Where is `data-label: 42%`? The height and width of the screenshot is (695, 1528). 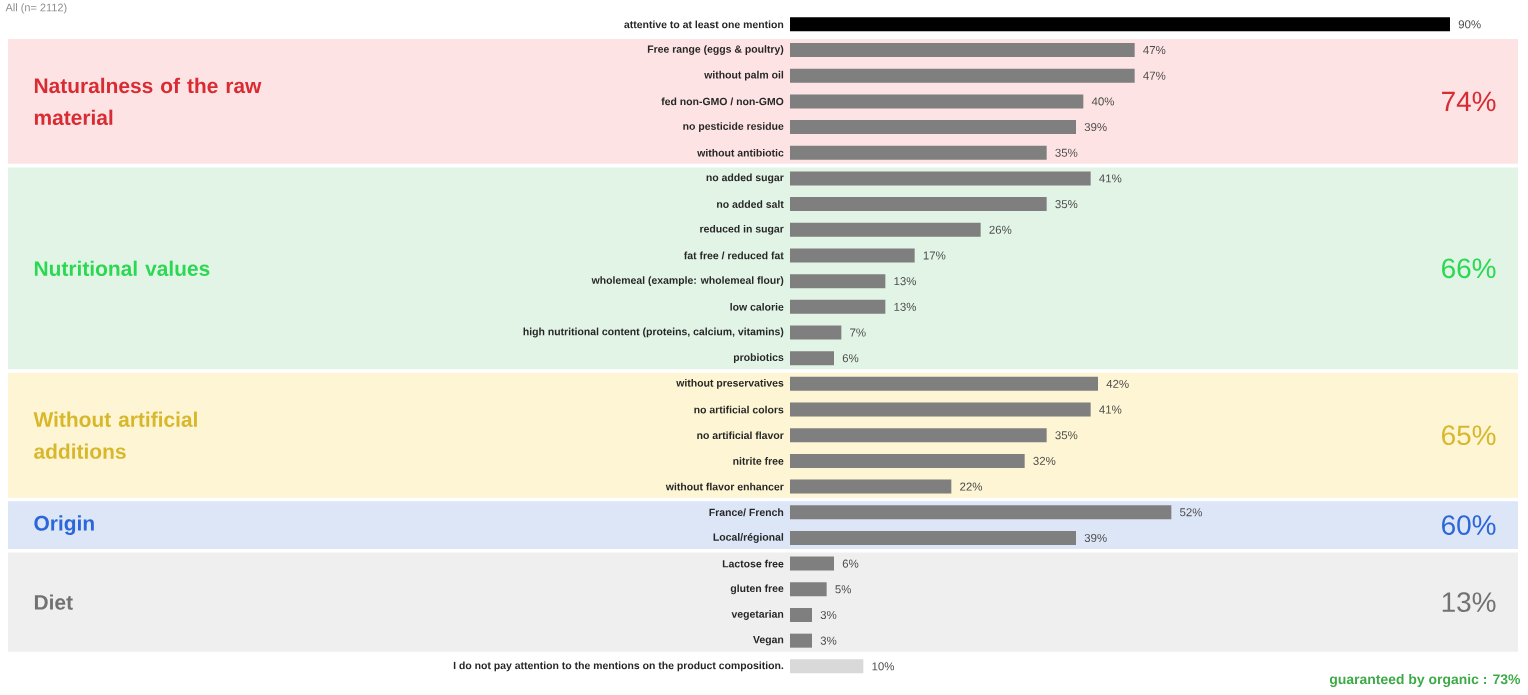 data-label: 42% is located at coordinates (1117, 384).